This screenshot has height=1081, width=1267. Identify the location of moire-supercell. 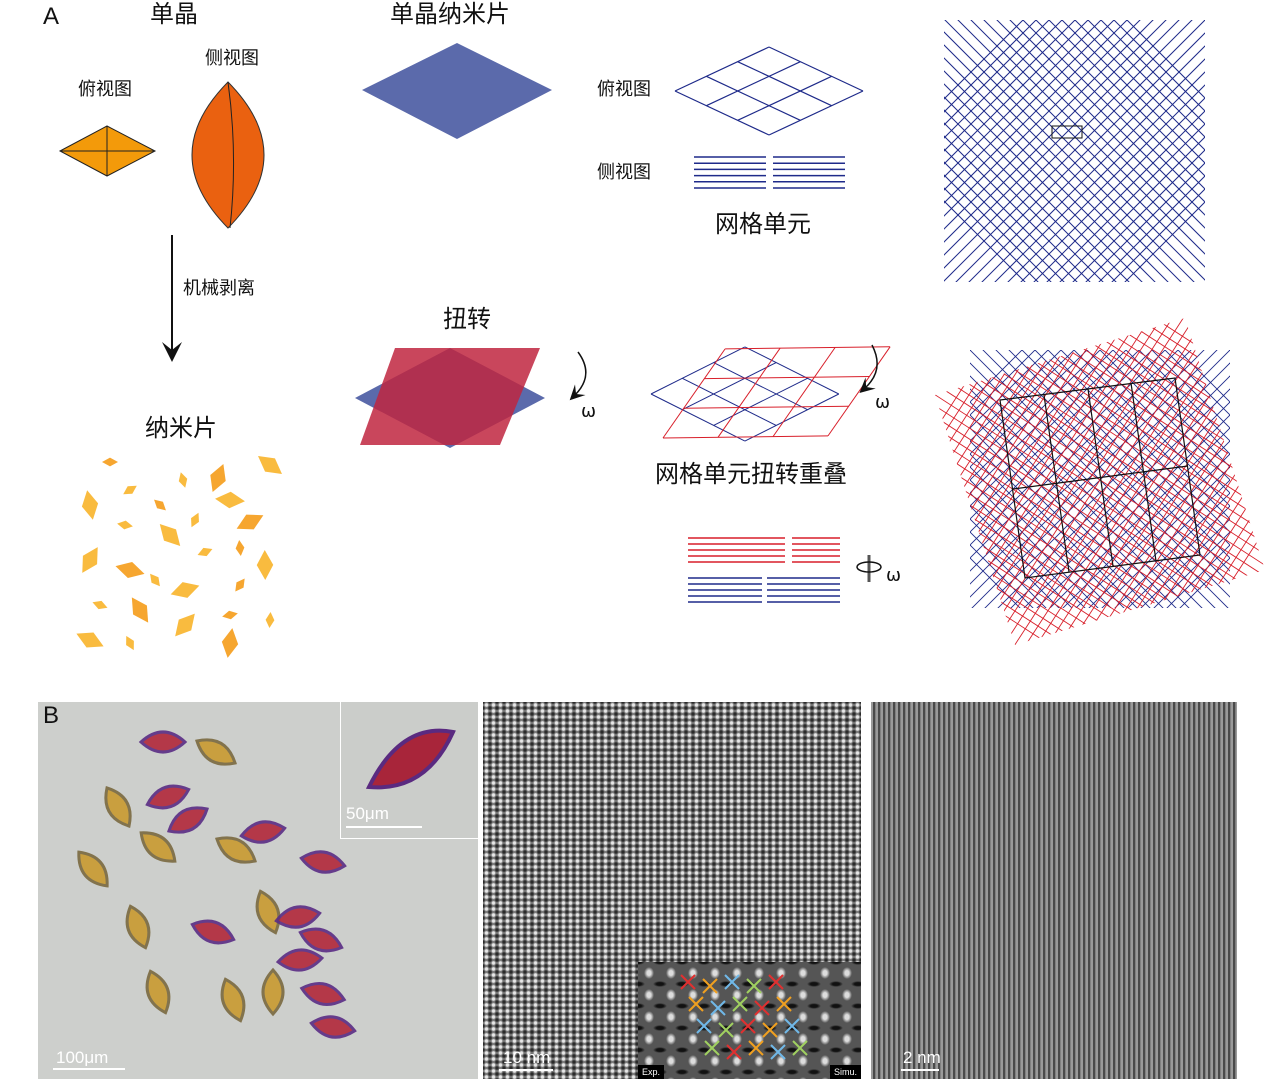
(1100, 478).